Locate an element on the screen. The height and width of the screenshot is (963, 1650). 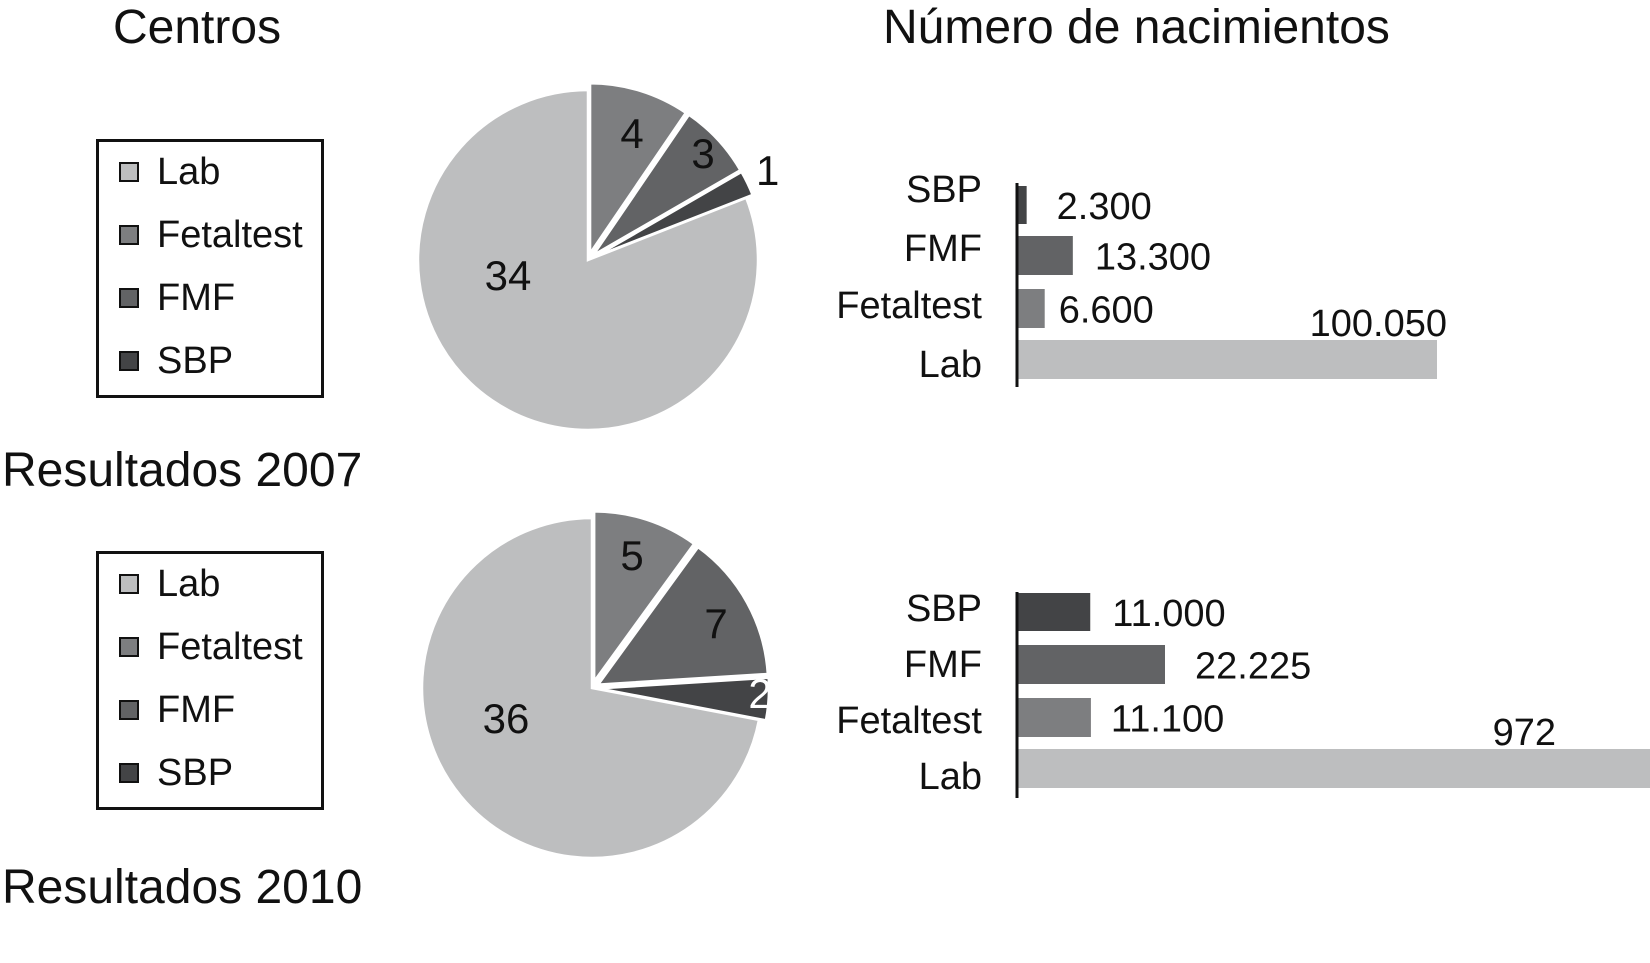
legend-2007: Lab Fetaltest FMF SBP is located at coordinates (210, 268).